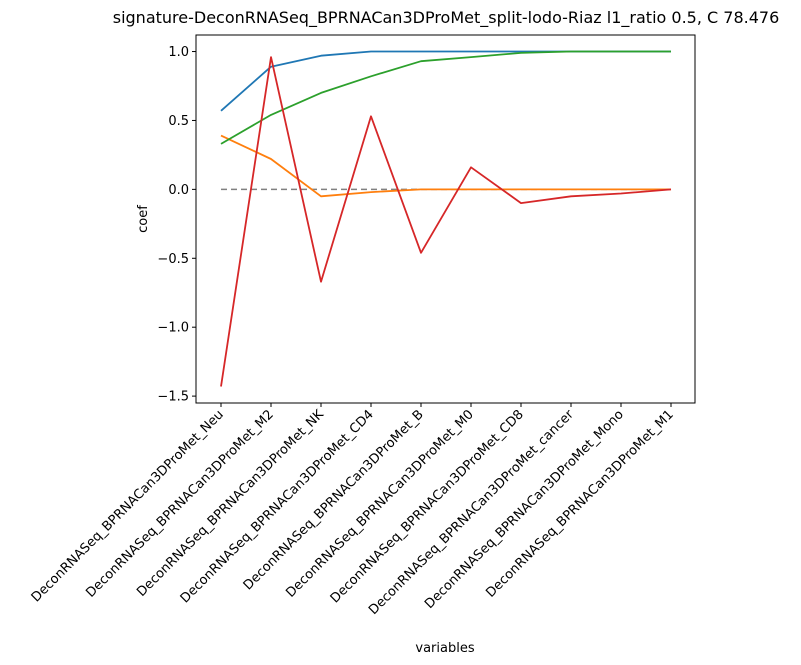  I want to click on x-tick-label: DeconRNASeq_BPRNACan3DProMet_M1, so click(580, 504).